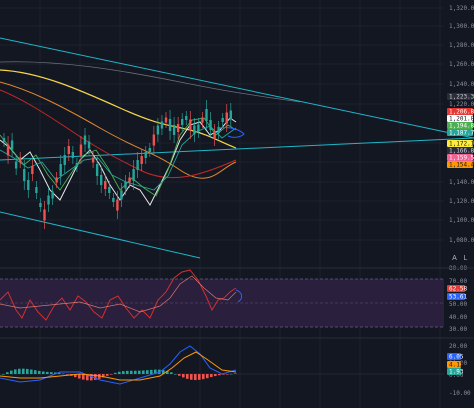 The image size is (474, 408). Describe the element at coordinates (118, 365) in the screenshot. I see `macd-line` at that location.